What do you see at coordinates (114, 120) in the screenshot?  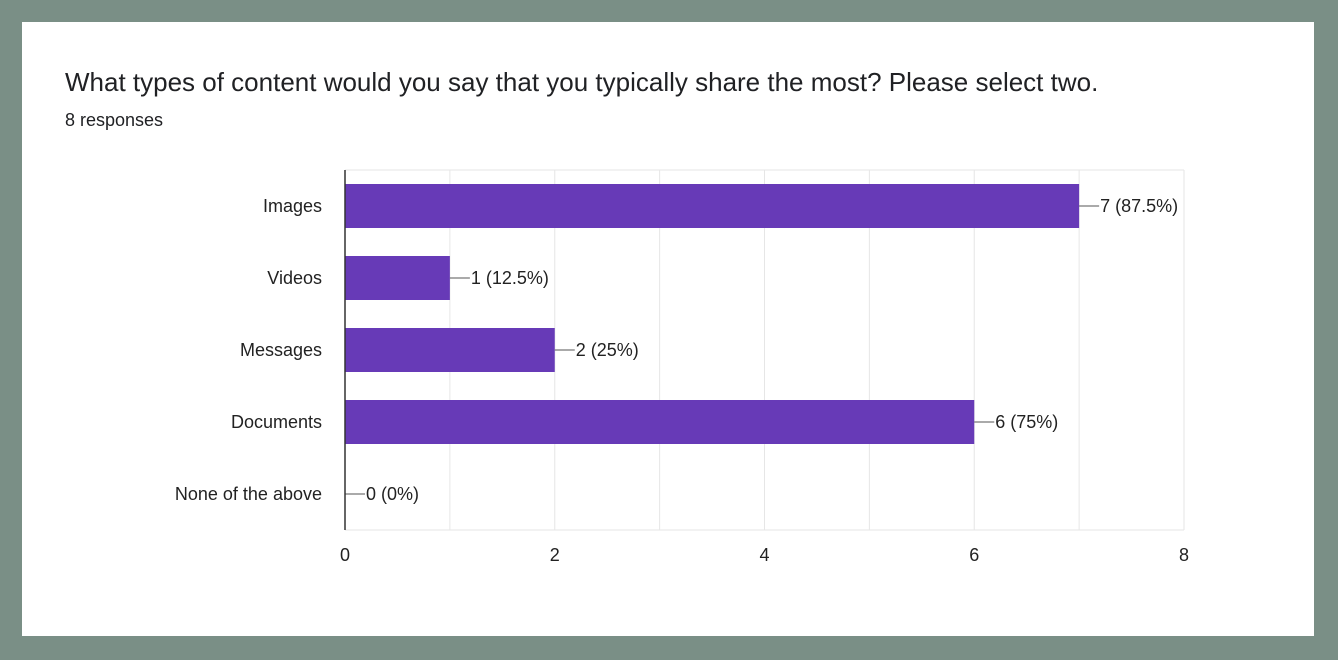 I see `response-count: 8 responses` at bounding box center [114, 120].